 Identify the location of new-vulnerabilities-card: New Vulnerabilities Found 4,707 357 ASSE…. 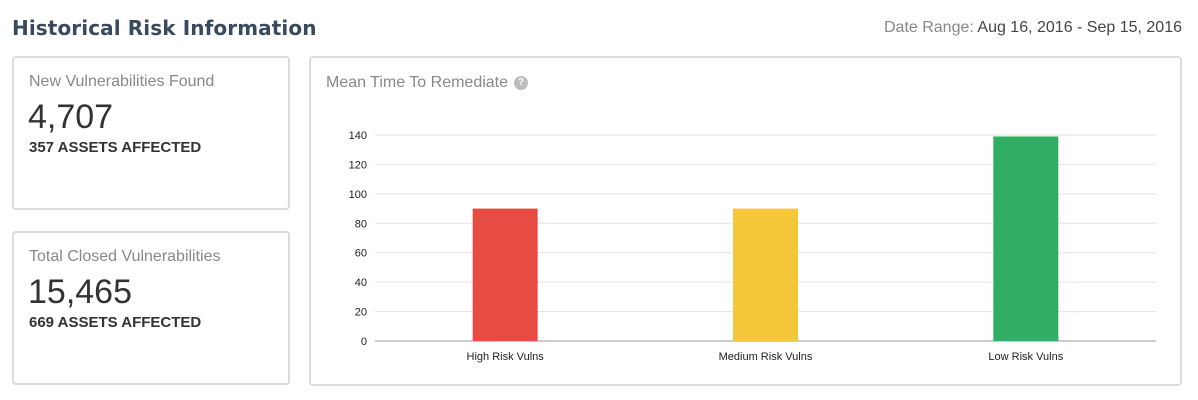
(151, 133).